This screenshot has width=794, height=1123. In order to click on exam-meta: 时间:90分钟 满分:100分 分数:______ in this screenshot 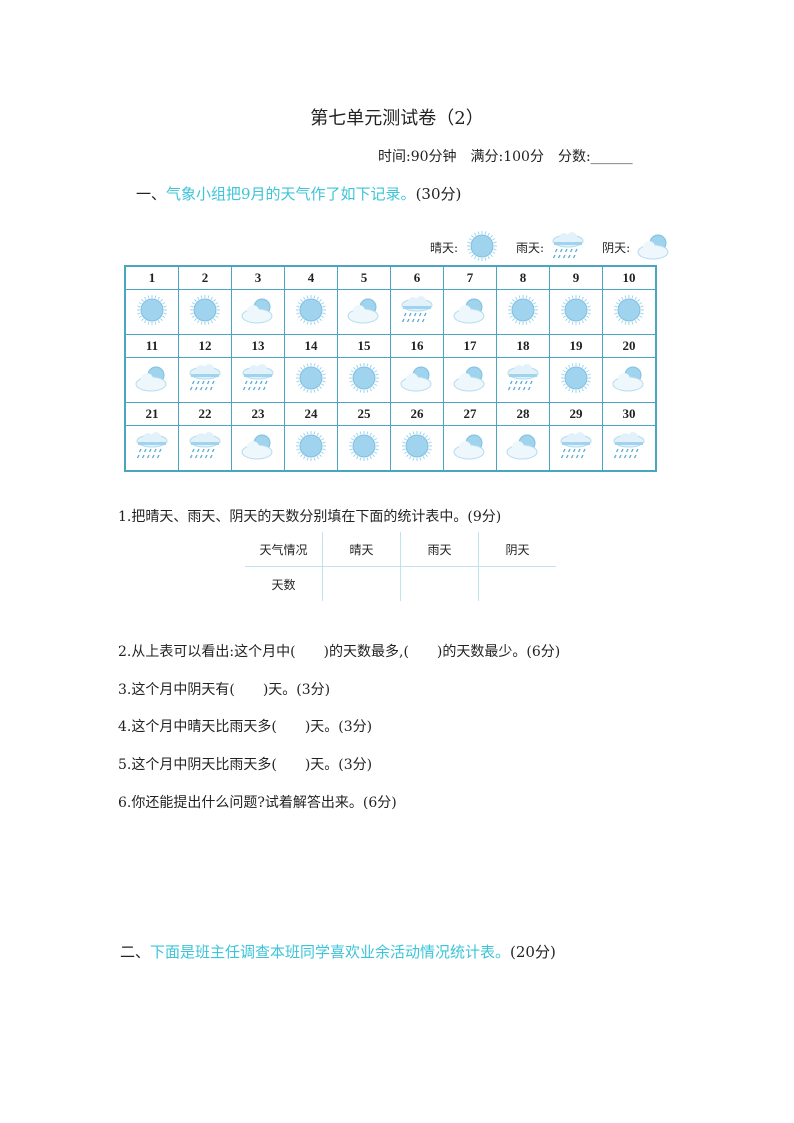, I will do `click(505, 157)`.